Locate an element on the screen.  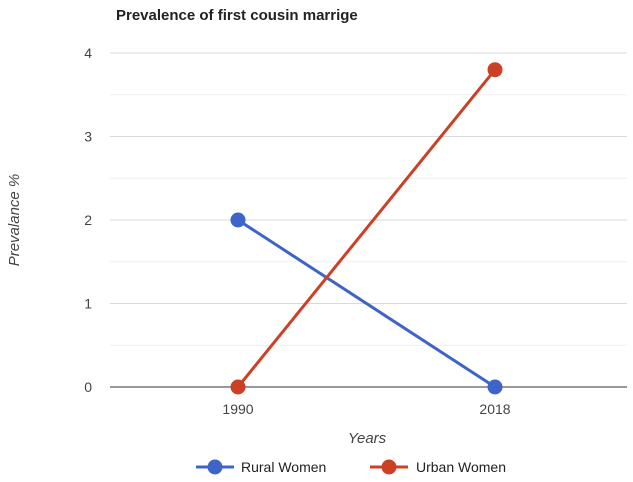
y-axis-ticks: 0 1 2 3 4 is located at coordinates (88, 220).